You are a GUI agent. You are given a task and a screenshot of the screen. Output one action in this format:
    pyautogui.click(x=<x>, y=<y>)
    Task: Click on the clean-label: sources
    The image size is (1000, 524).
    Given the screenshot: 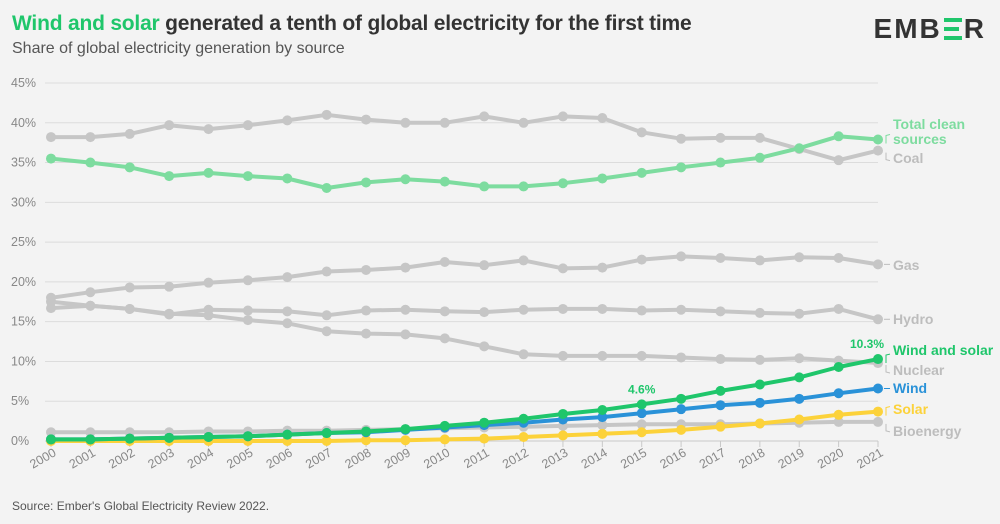 What is the action you would take?
    pyautogui.click(x=920, y=139)
    